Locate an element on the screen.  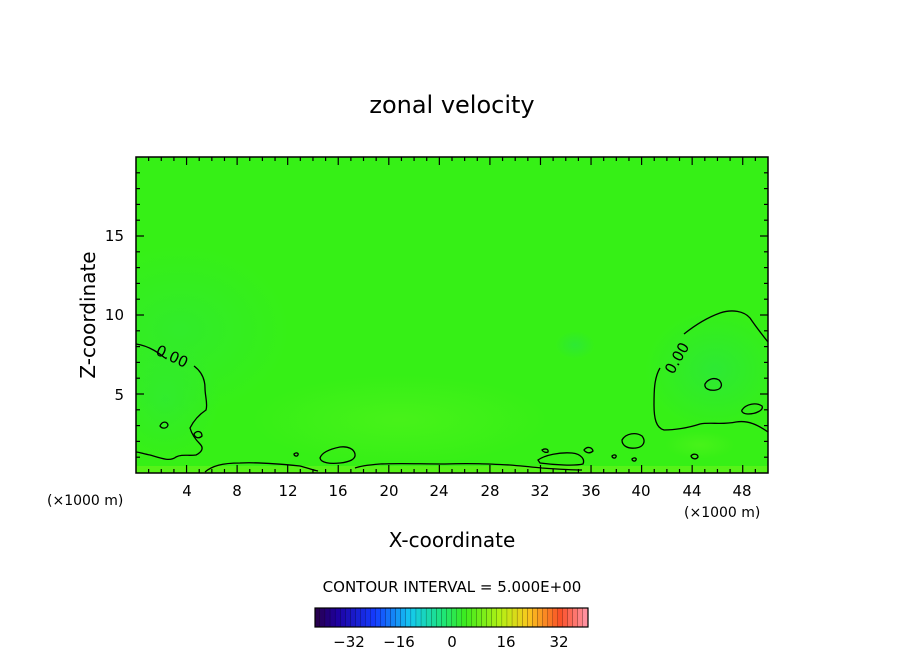
y-tick-labels: 5 10 15 is located at coordinates (114, 315).